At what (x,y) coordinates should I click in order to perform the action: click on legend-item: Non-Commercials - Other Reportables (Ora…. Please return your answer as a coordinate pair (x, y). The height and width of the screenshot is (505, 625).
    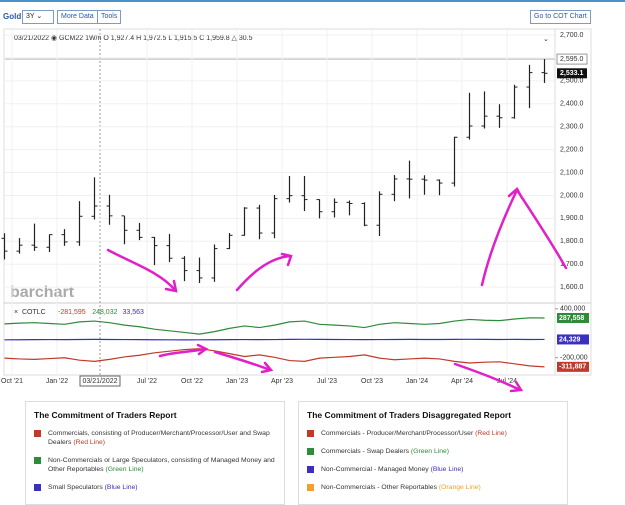
    Looking at the image, I should click on (433, 487).